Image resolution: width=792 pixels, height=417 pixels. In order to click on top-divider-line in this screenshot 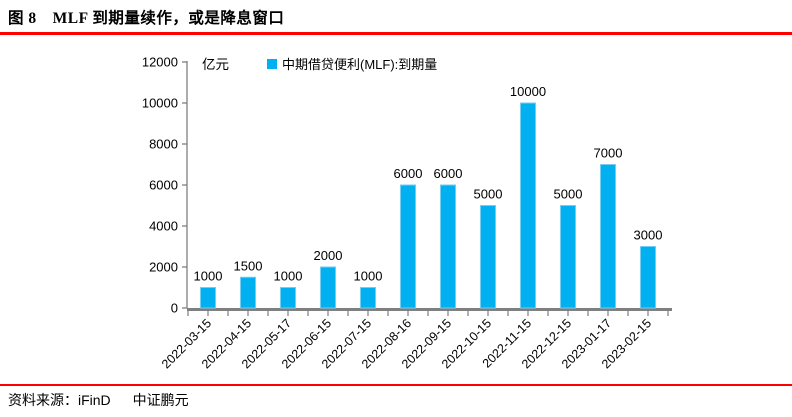, I will do `click(396, 33)`.